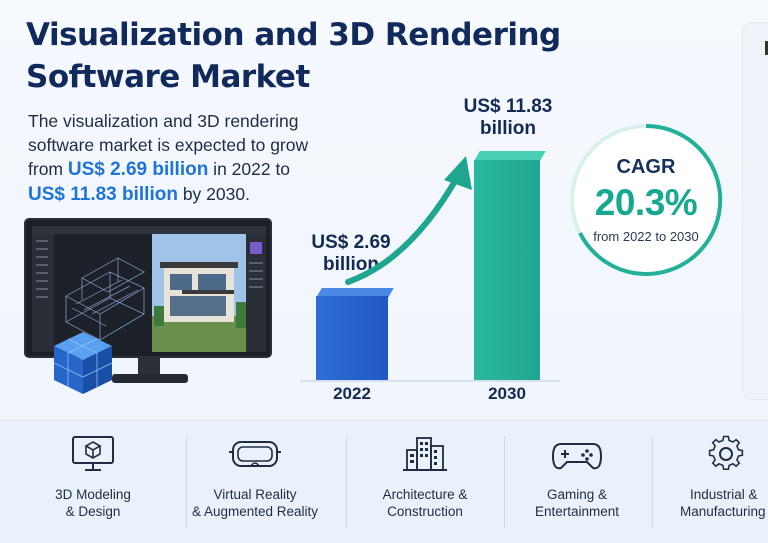  I want to click on category-label-line2: Entertainment, so click(577, 511).